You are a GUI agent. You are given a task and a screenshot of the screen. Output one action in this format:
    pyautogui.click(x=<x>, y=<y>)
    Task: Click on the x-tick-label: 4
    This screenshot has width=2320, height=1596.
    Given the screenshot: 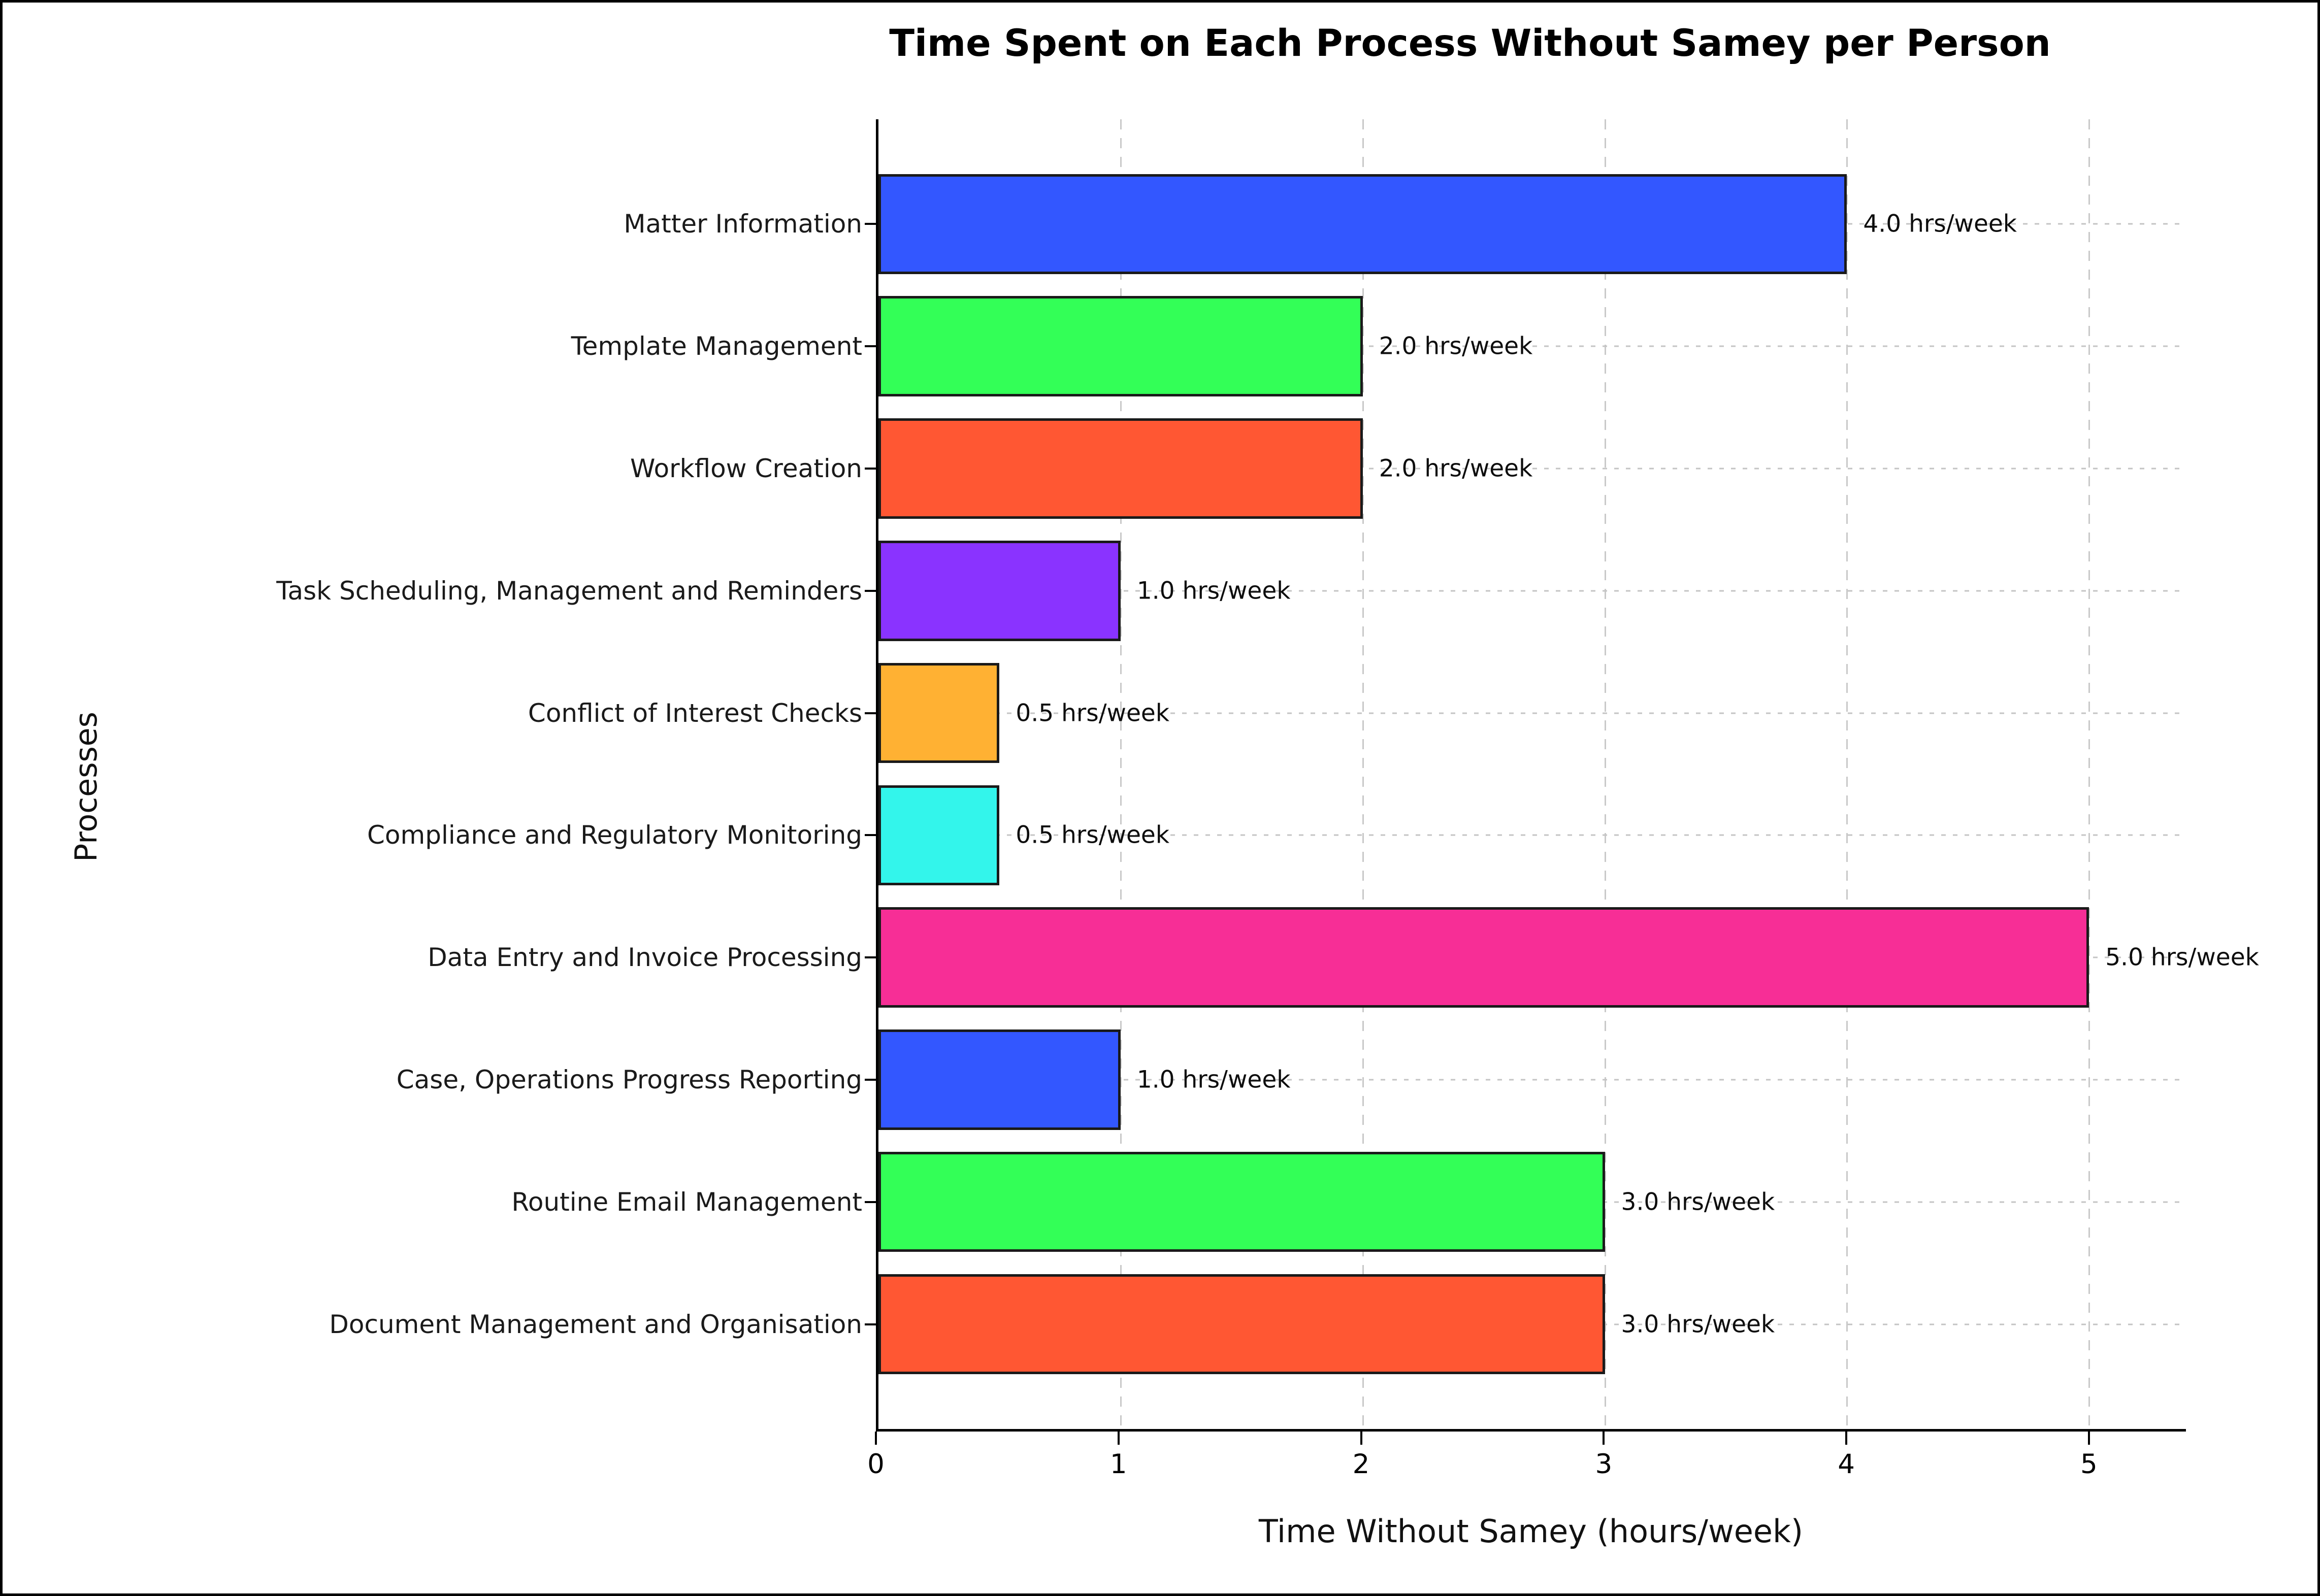 What is the action you would take?
    pyautogui.click(x=1846, y=1465)
    